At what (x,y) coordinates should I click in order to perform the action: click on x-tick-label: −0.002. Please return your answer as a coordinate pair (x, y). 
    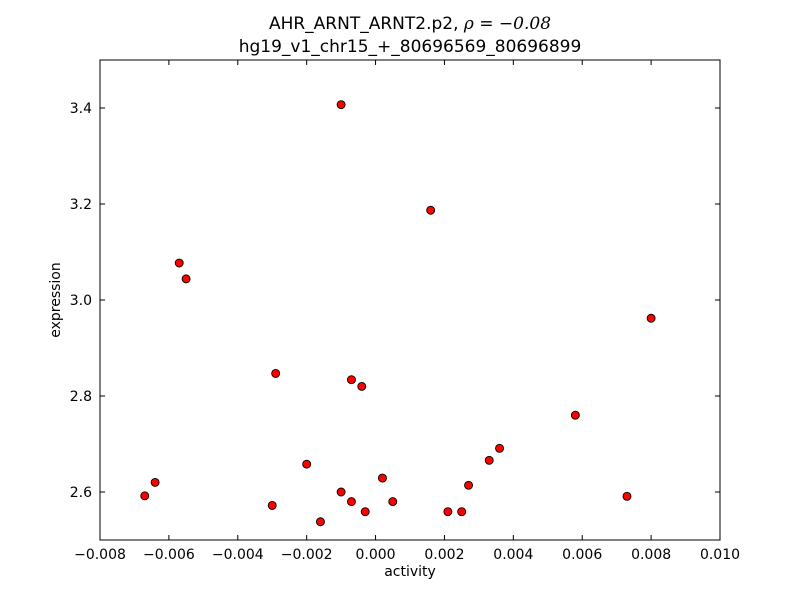
    Looking at the image, I should click on (307, 555).